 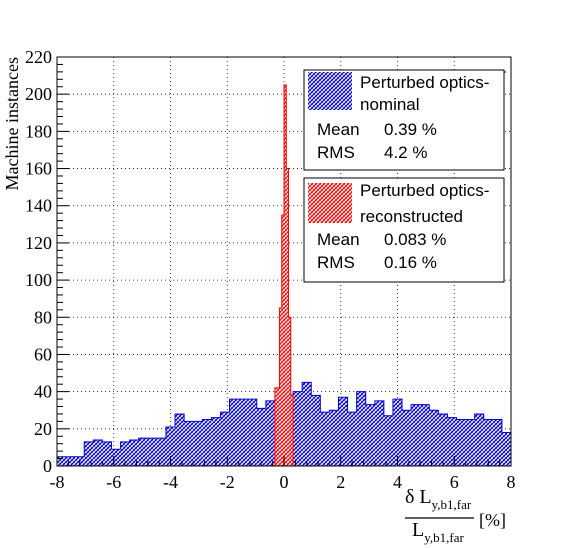 What do you see at coordinates (284, 482) in the screenshot?
I see `x-tick-label: 0` at bounding box center [284, 482].